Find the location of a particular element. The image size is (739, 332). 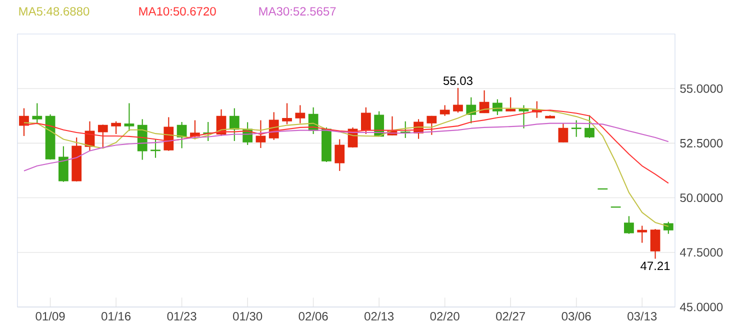

y-tick-label: 47.5000 is located at coordinates (701, 252).